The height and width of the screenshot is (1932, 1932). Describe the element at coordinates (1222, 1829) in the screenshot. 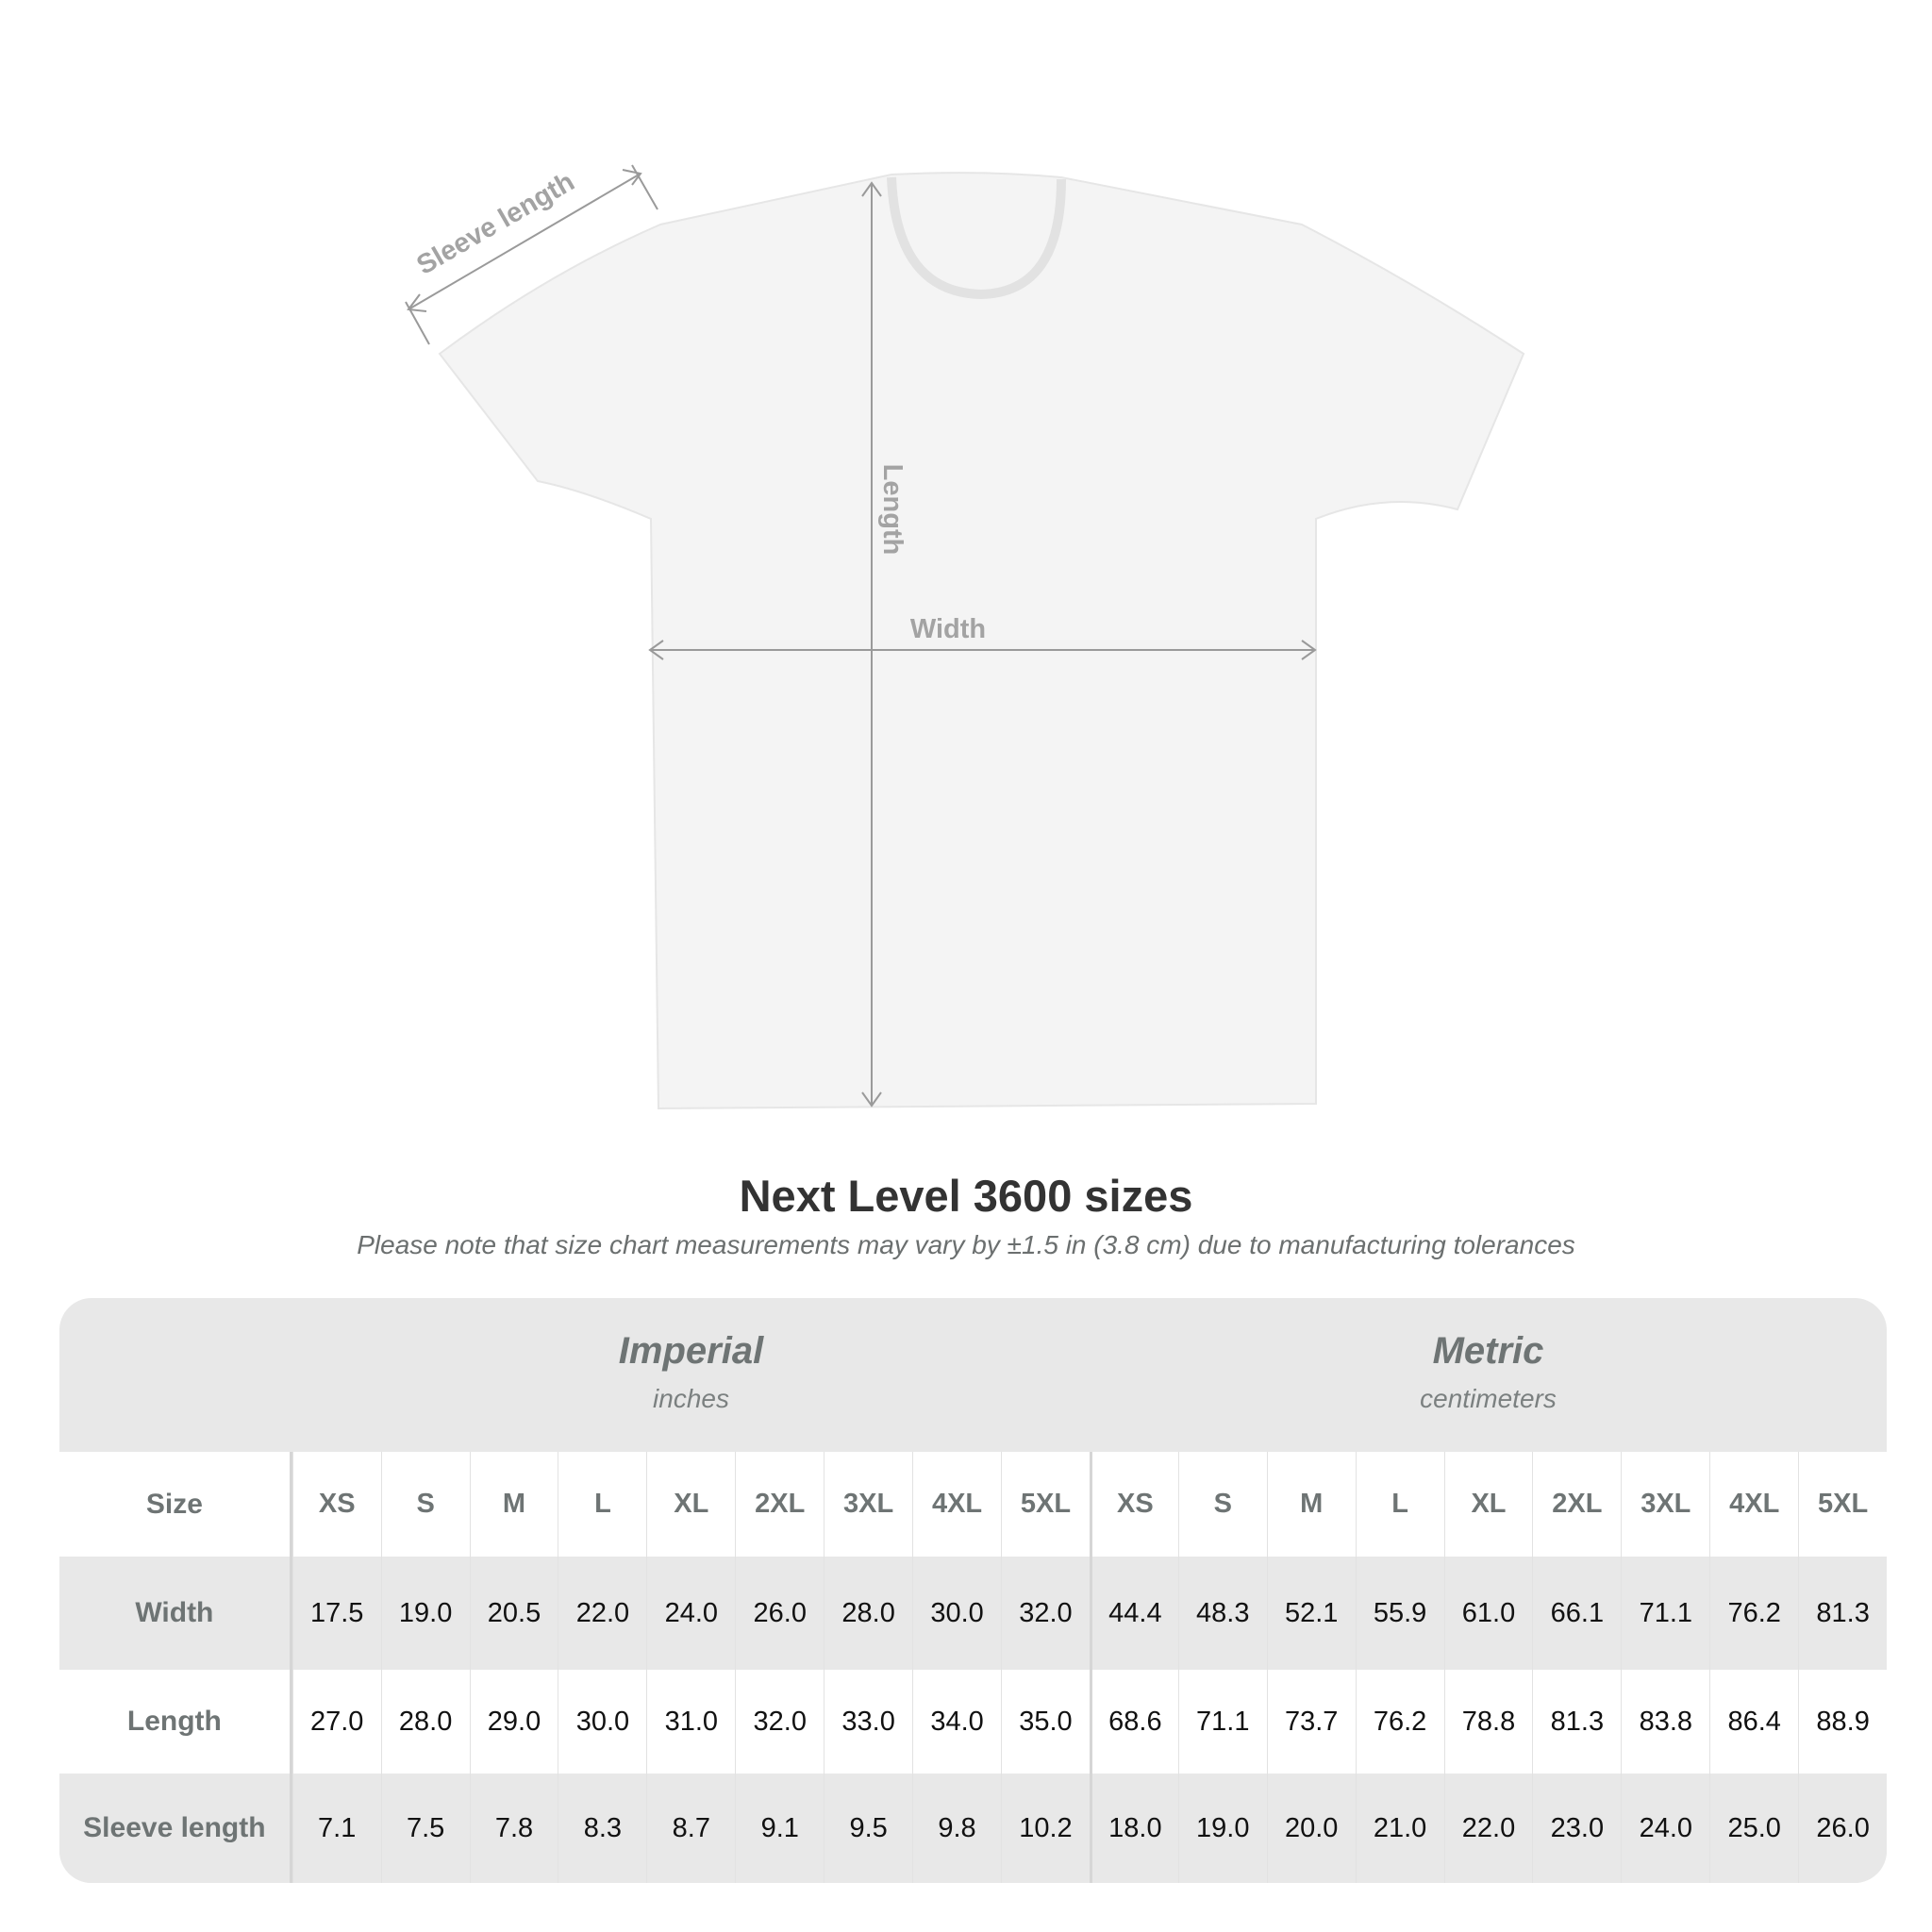

I see `cell-metric: 19.0` at that location.